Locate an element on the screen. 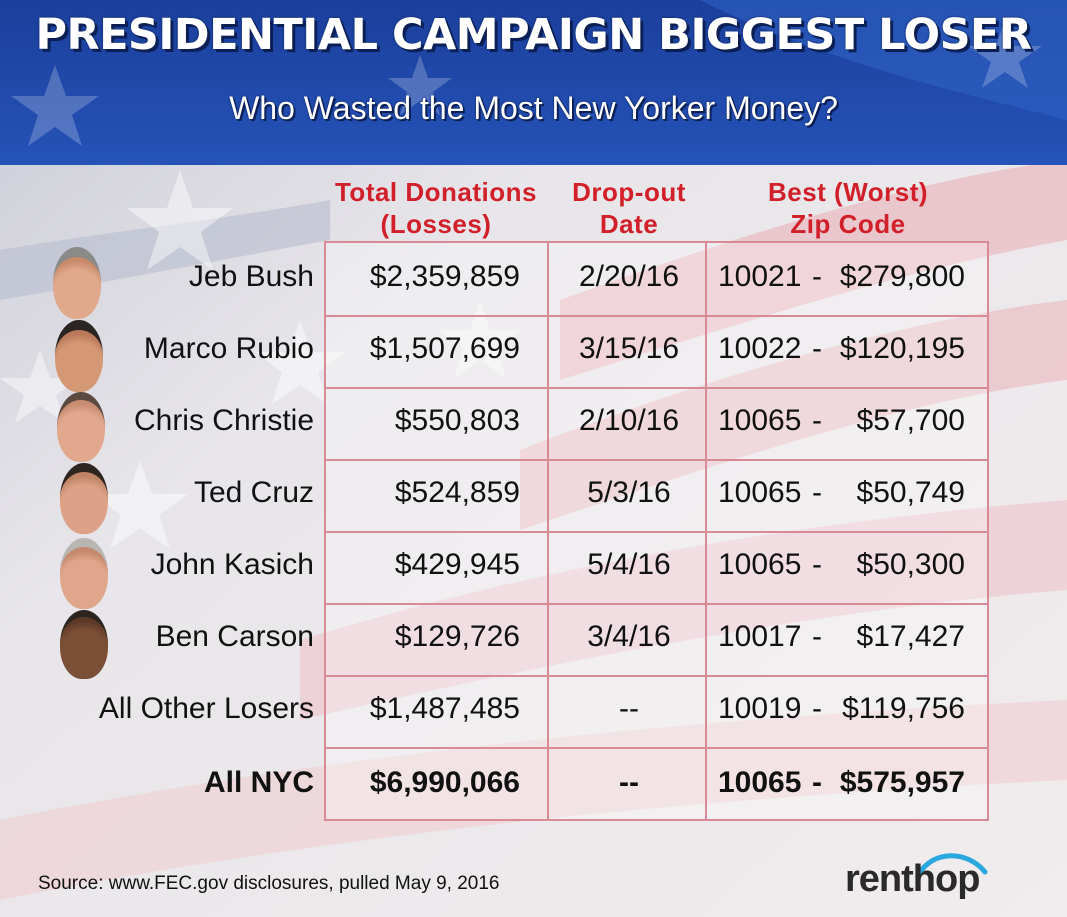  row-name: John Kasich is located at coordinates (232, 564).